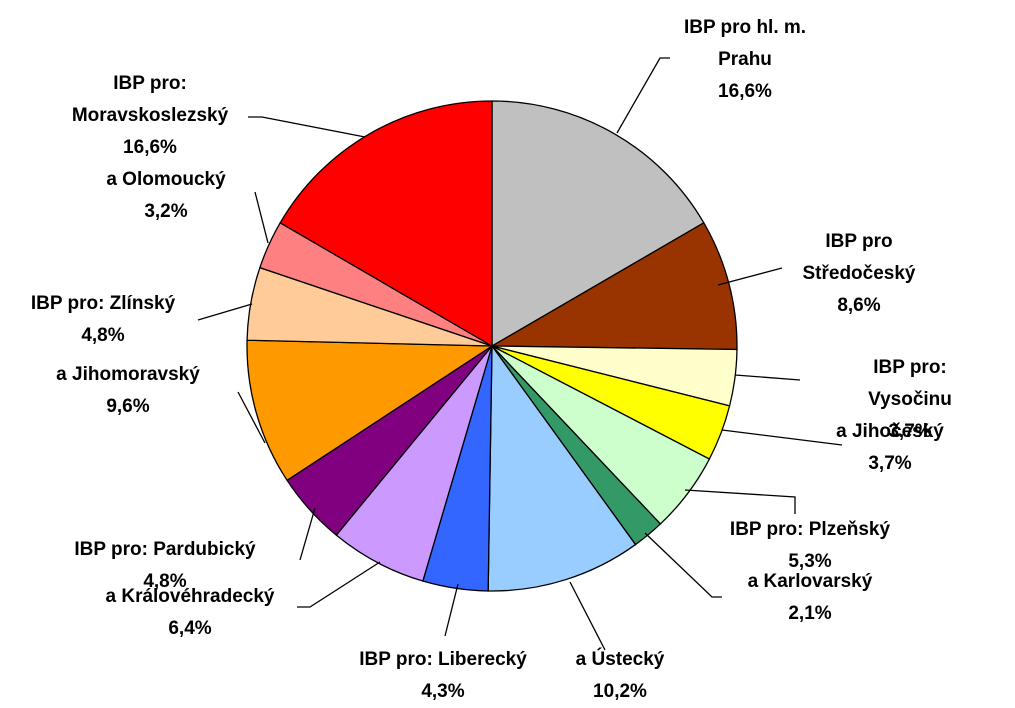 The image size is (1015, 708). What do you see at coordinates (859, 305) in the screenshot?
I see `value-label: 8,6%` at bounding box center [859, 305].